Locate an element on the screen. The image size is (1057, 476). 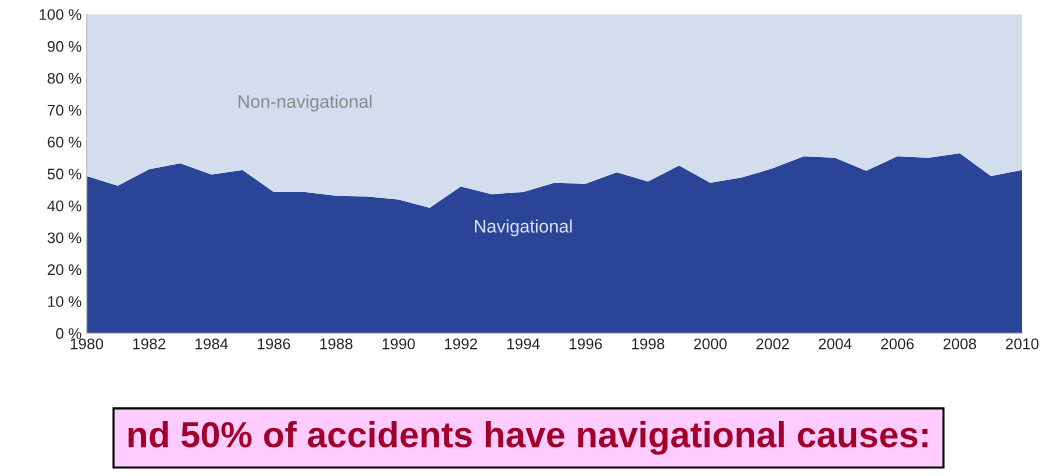
x-tick-label: 1996 is located at coordinates (585, 344).